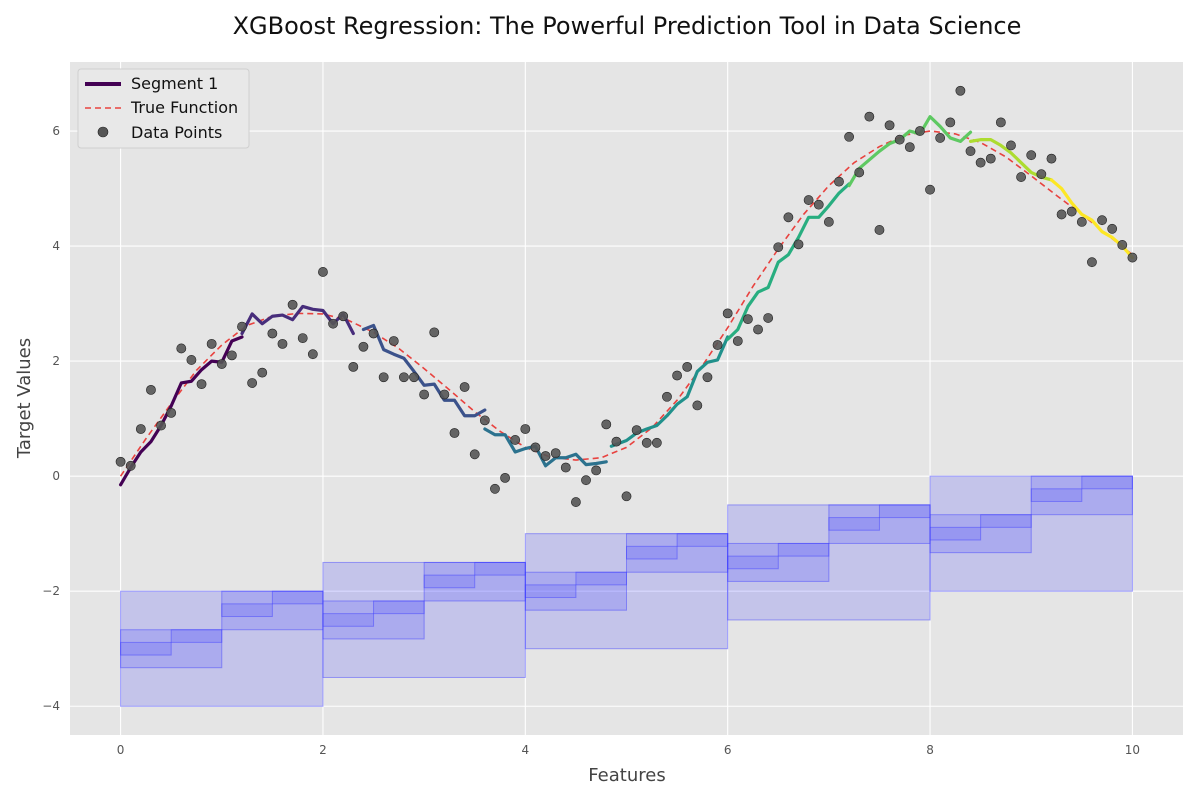  Describe the element at coordinates (56, 131) in the screenshot. I see `y-tick-label-5: 6` at that location.